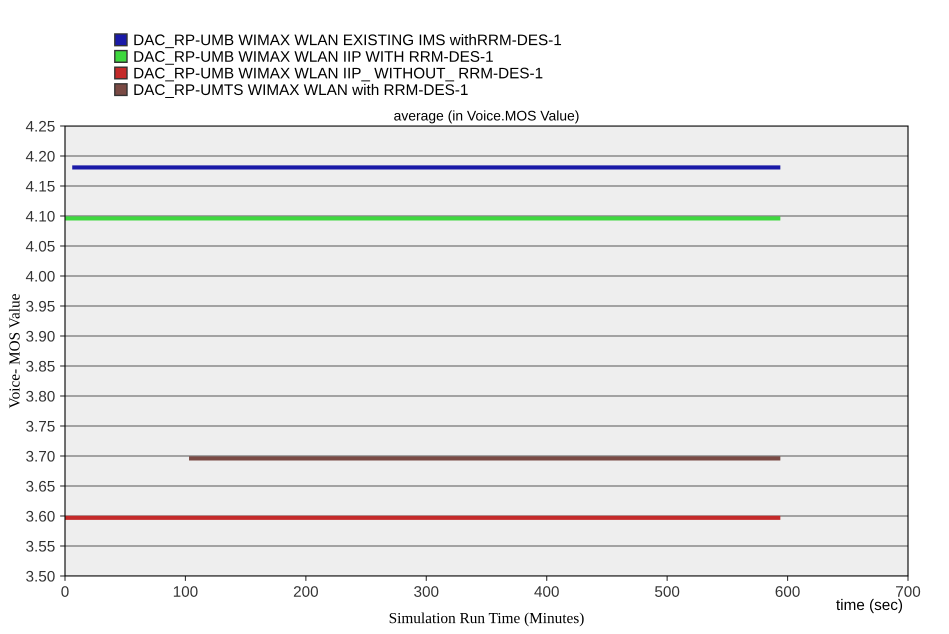 This screenshot has width=949, height=634. I want to click on y-tick-label: 3.90, so click(40, 336).